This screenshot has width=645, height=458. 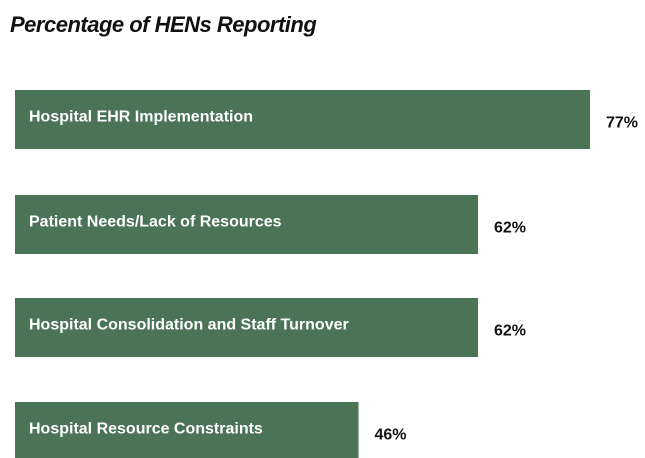 What do you see at coordinates (622, 123) in the screenshot?
I see `value-label: 77%` at bounding box center [622, 123].